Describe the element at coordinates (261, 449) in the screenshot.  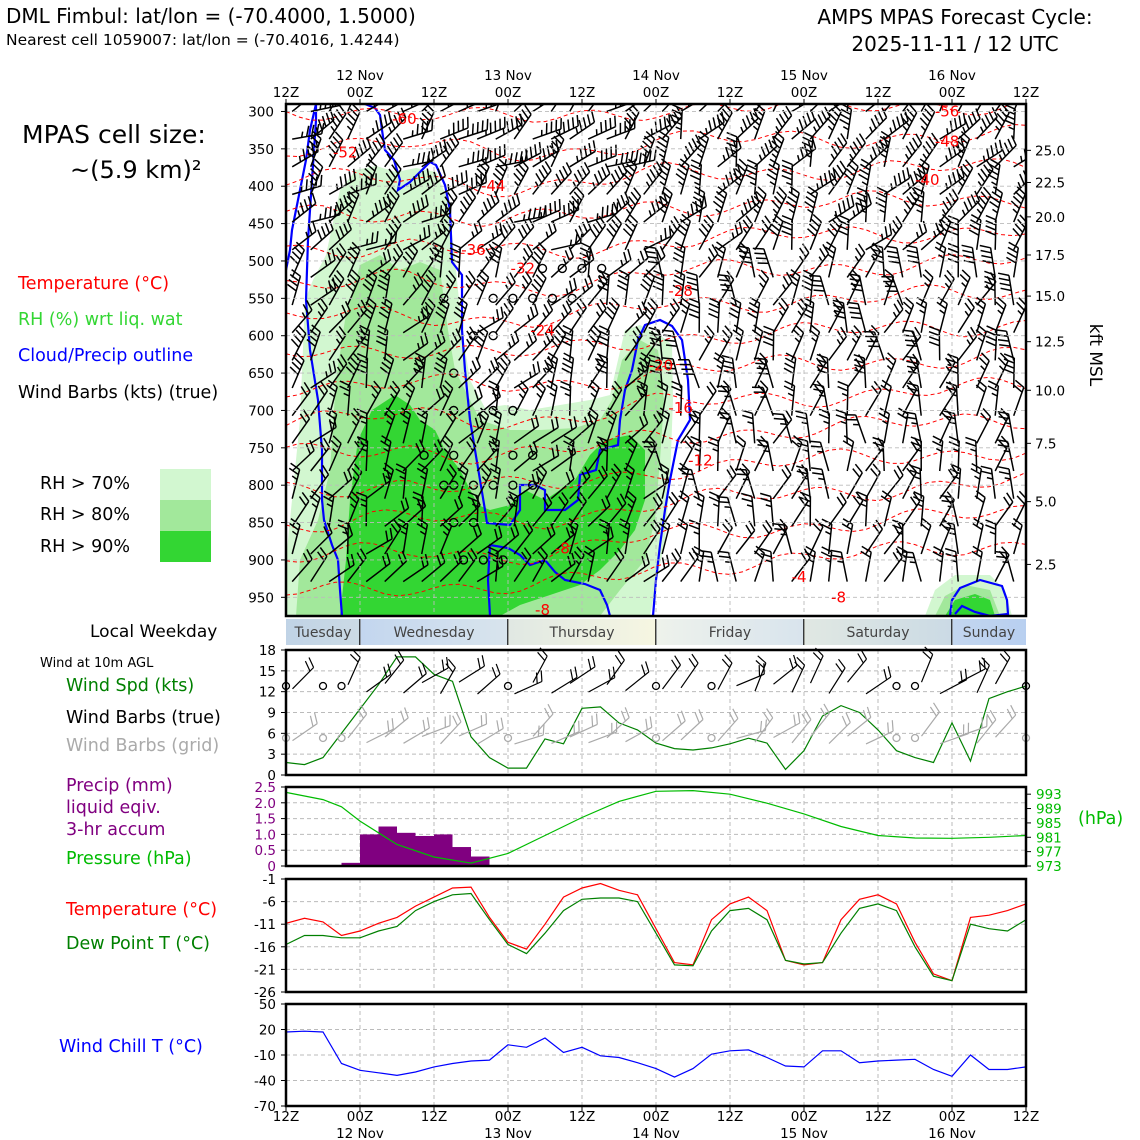
I see `pressure-tick-label: 750` at that location.